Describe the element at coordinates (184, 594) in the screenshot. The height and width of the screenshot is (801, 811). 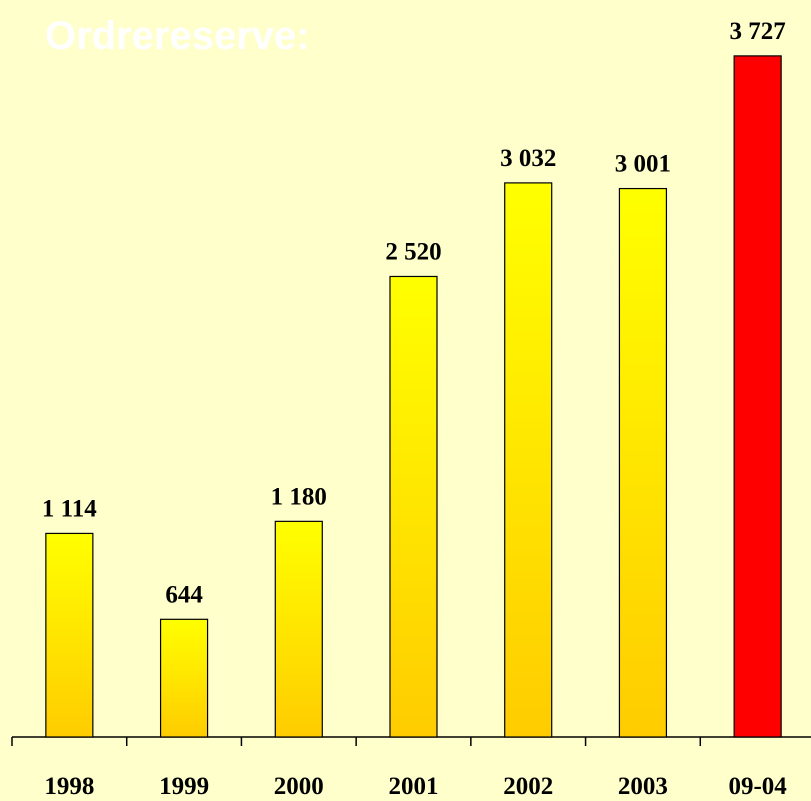
I see `value-label: 644` at that location.